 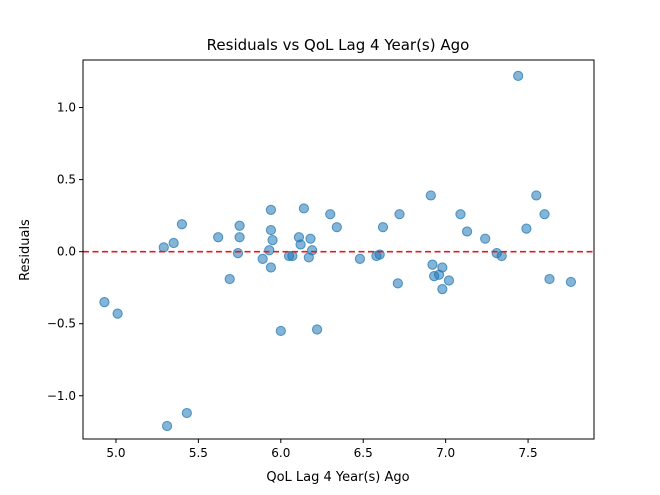 What do you see at coordinates (363, 453) in the screenshot?
I see `x-tick-label: 6.5` at bounding box center [363, 453].